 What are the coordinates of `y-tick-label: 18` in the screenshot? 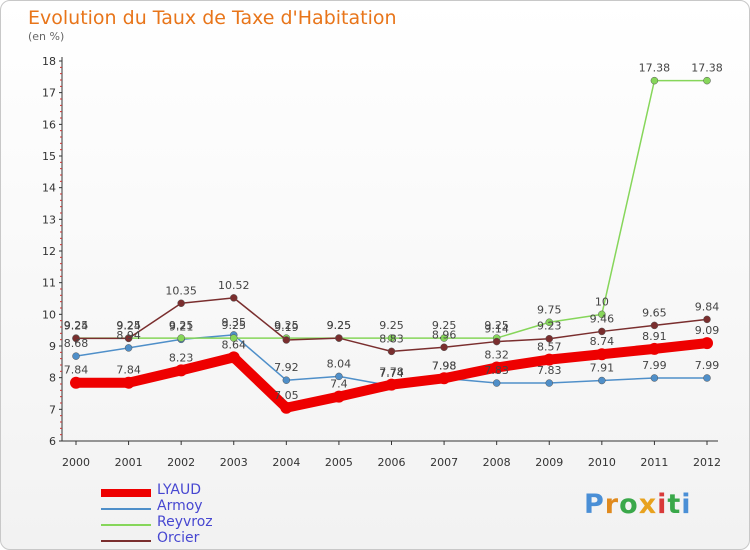 It's located at (49, 61).